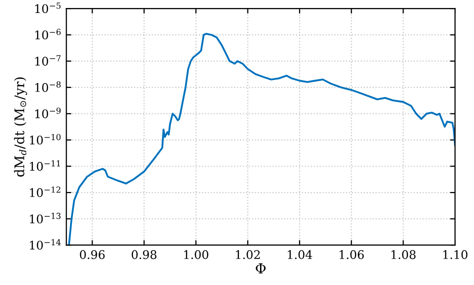  Describe the element at coordinates (45, 244) in the screenshot. I see `y-tick-label: 10$^{−14}$` at that location.